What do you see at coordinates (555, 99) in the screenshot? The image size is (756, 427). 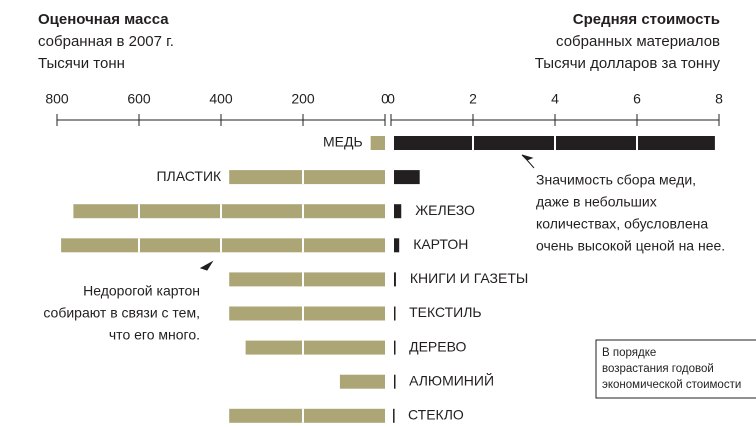 I see `x-tick-label: 4` at bounding box center [555, 99].